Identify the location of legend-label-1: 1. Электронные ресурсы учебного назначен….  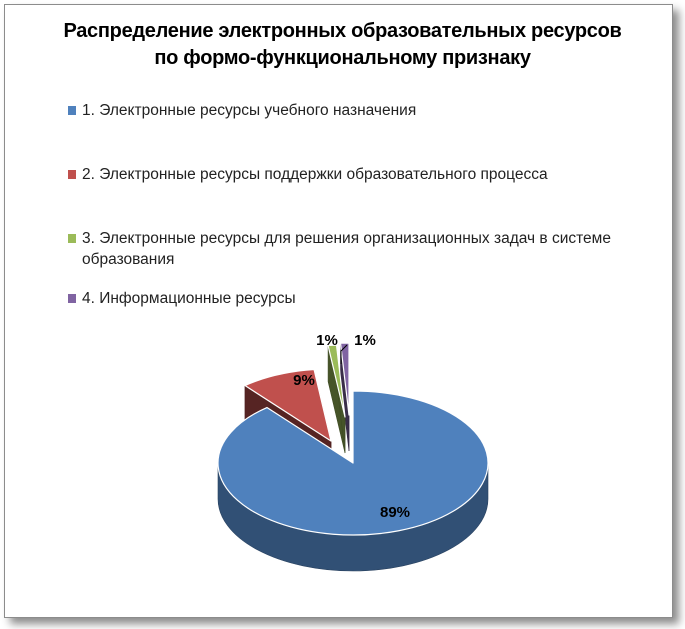
(249, 110).